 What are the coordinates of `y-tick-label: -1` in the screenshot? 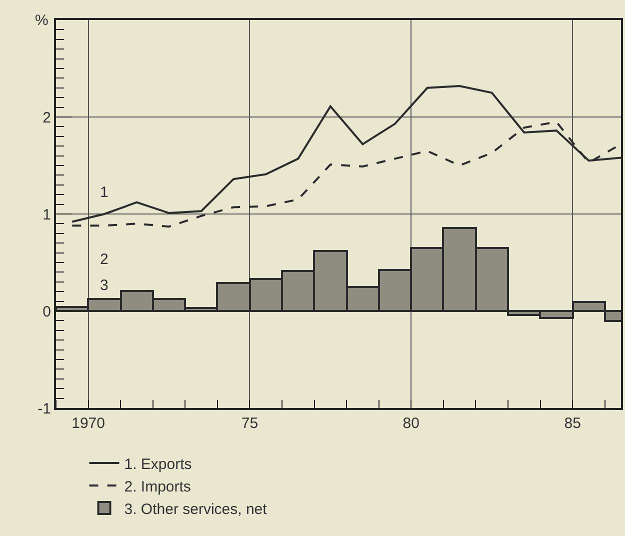 It's located at (44, 409).